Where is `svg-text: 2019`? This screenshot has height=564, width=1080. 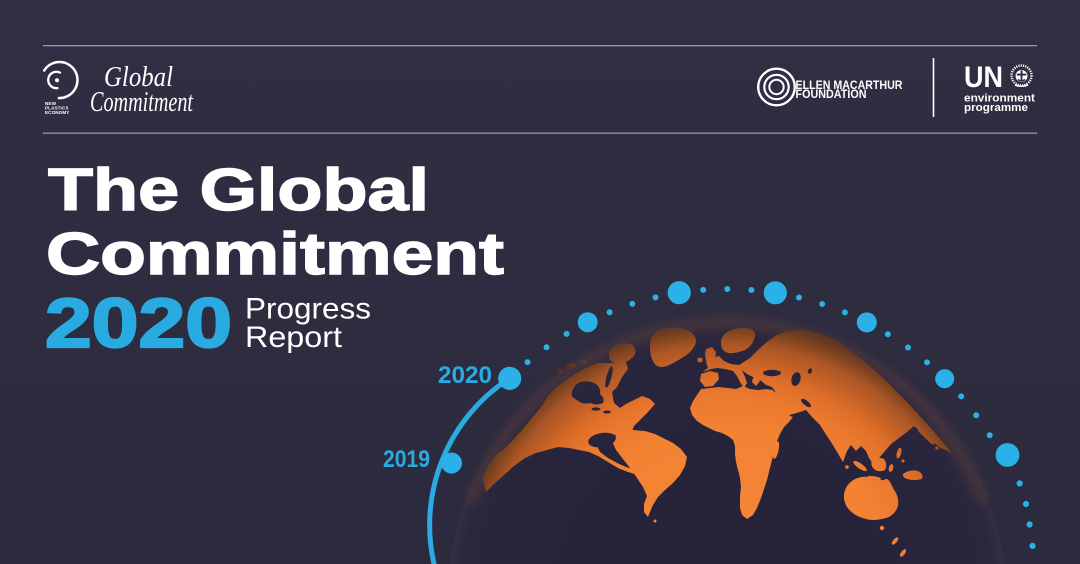
svg-text: 2019 is located at coordinates (406, 459).